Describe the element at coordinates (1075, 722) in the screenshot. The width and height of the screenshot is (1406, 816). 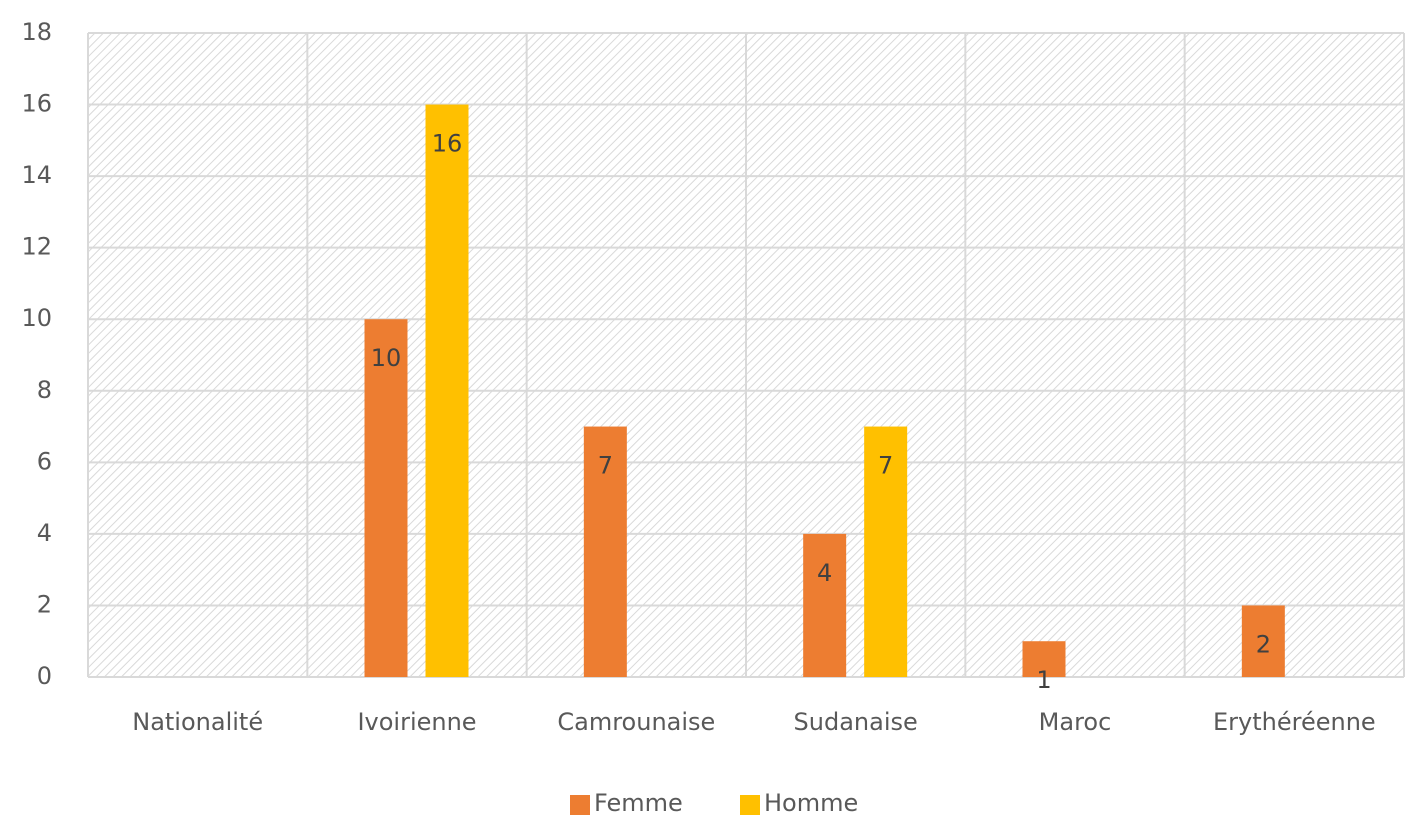
I see `x-tick-label: Maroc` at that location.